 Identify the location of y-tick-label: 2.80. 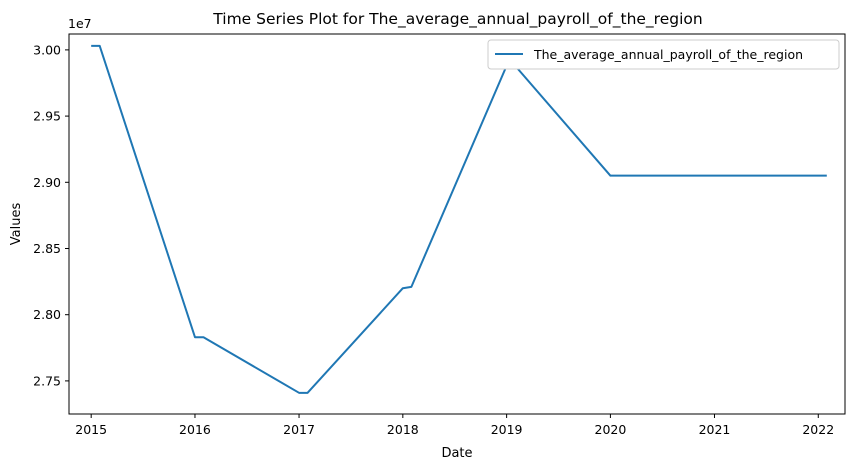
(47, 314).